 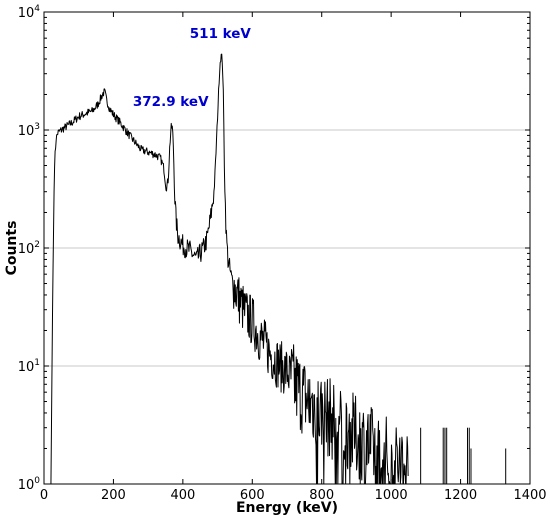 What do you see at coordinates (391, 495) in the screenshot?
I see `x-tick-label: 1000` at bounding box center [391, 495].